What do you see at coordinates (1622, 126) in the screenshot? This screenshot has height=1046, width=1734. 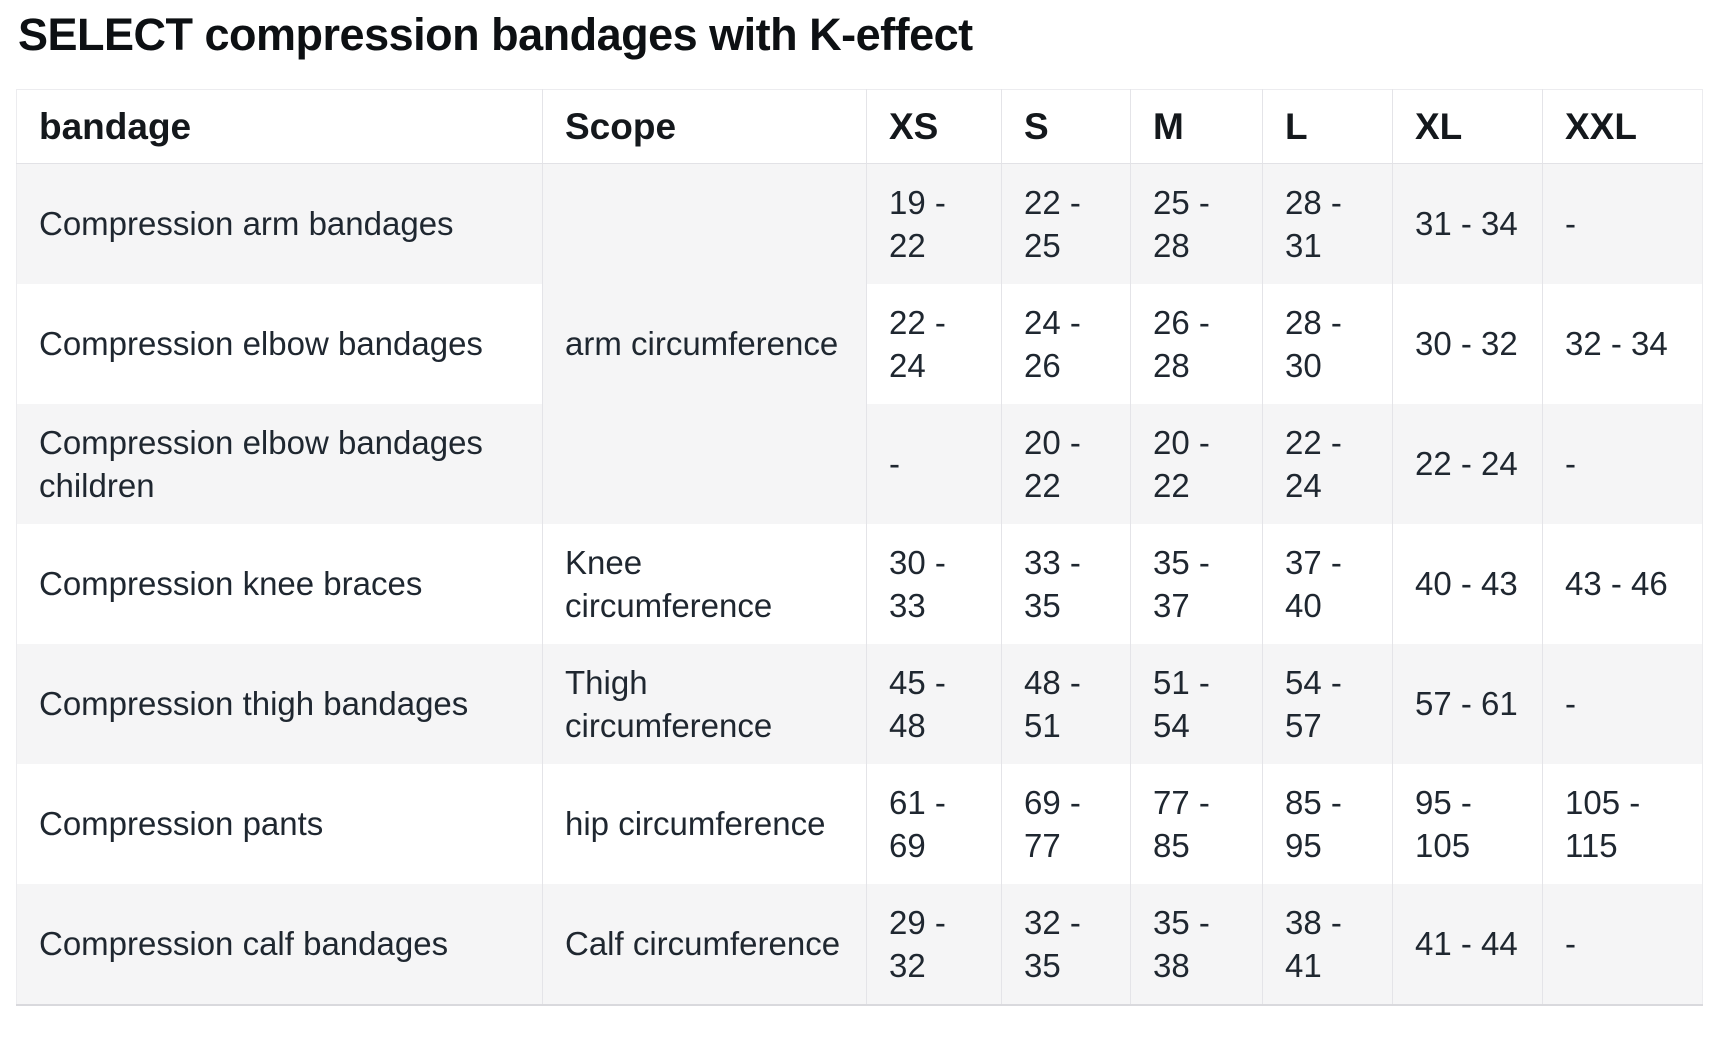 I see `col-header-xxl: XXL` at bounding box center [1622, 126].